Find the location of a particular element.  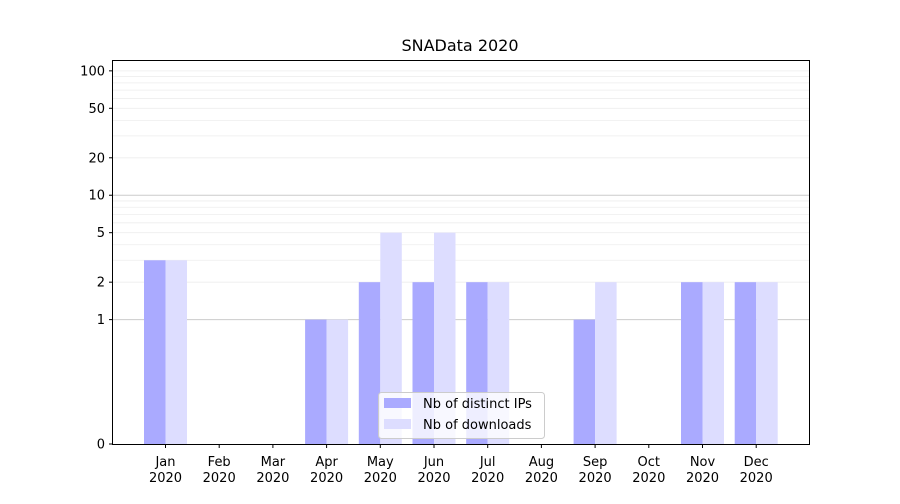

y-tick-label: 0 is located at coordinates (101, 445).